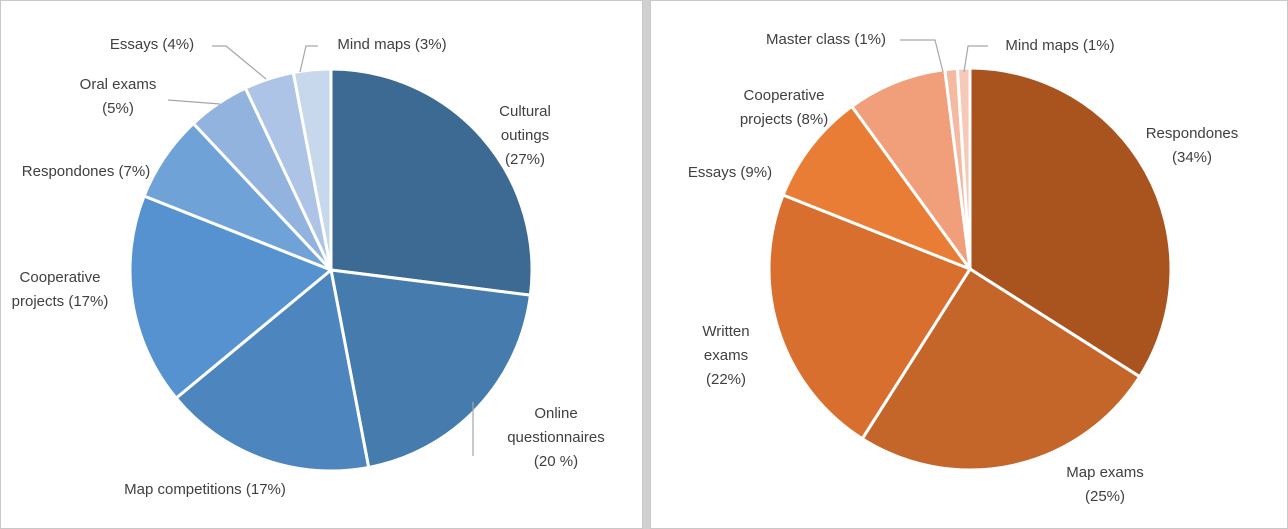 This screenshot has width=1288, height=529. I want to click on value-label: (5%), so click(118, 108).